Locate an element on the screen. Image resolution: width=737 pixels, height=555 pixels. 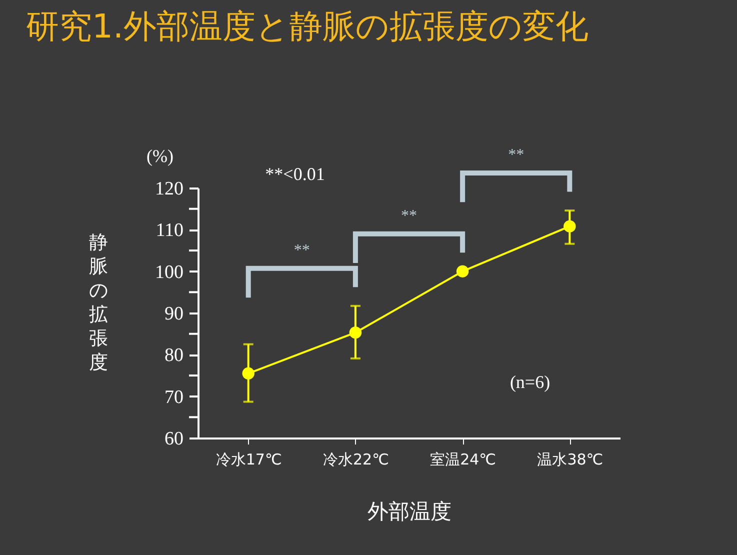
y-tick-label: 100 is located at coordinates (169, 272).